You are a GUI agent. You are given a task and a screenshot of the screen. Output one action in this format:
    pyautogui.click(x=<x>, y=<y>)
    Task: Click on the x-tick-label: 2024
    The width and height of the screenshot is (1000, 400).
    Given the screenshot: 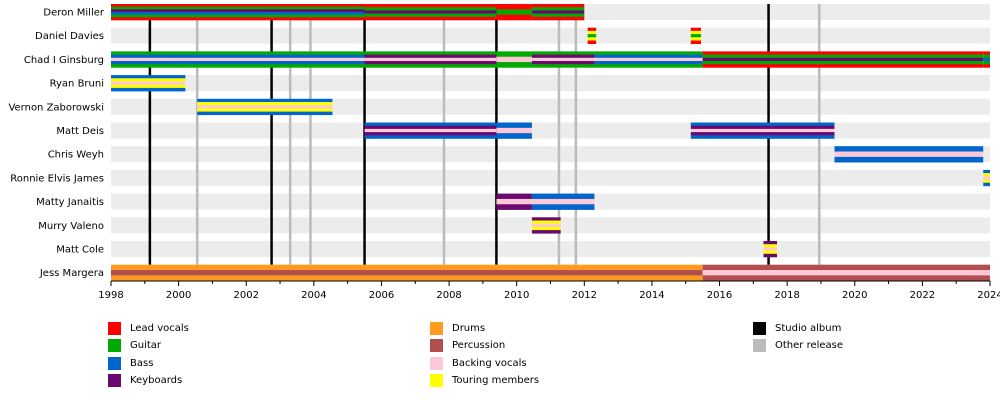 What is the action you would take?
    pyautogui.click(x=988, y=295)
    